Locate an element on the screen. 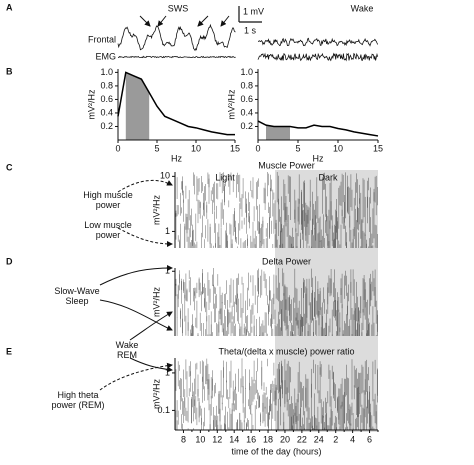 Image resolution: width=474 pixels, height=465 pixels. scale-v: 1 mV is located at coordinates (253, 11).